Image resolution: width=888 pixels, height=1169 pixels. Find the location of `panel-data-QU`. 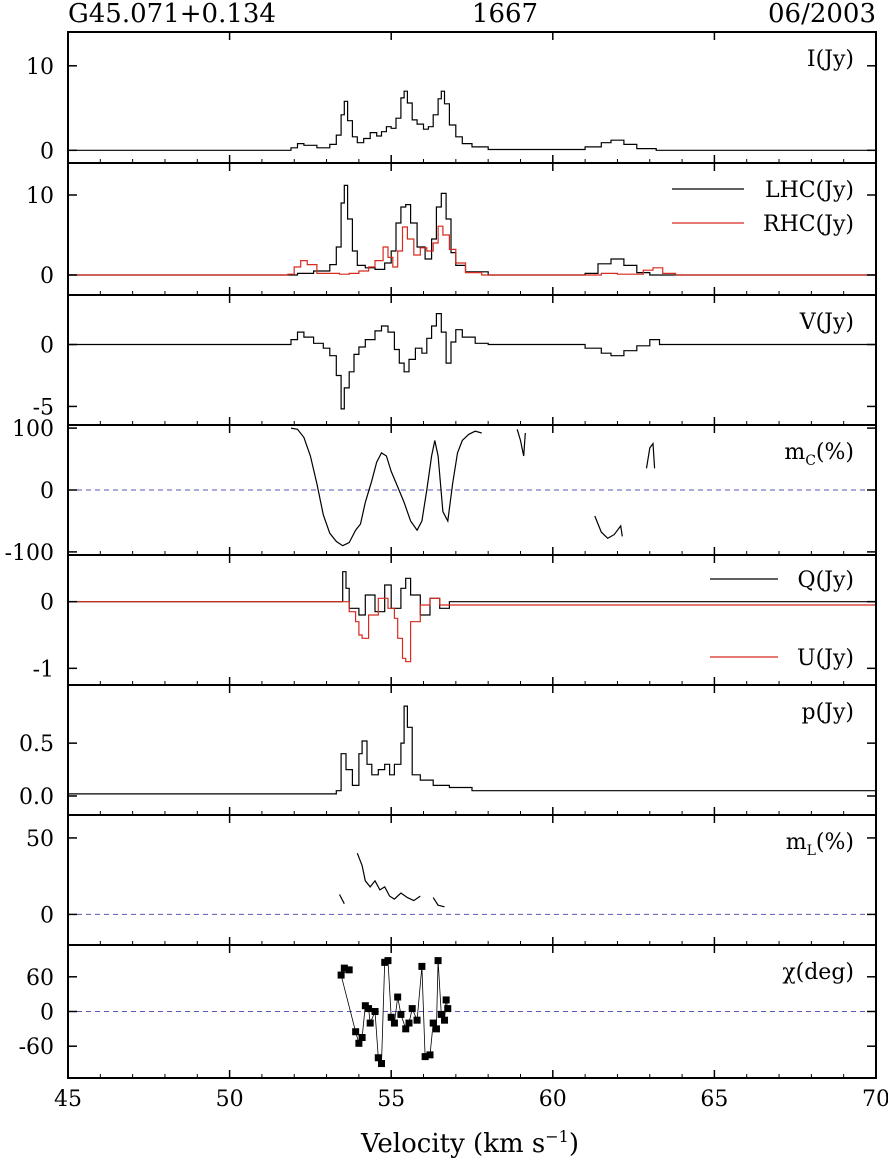

panel-data-QU is located at coordinates (472, 617).